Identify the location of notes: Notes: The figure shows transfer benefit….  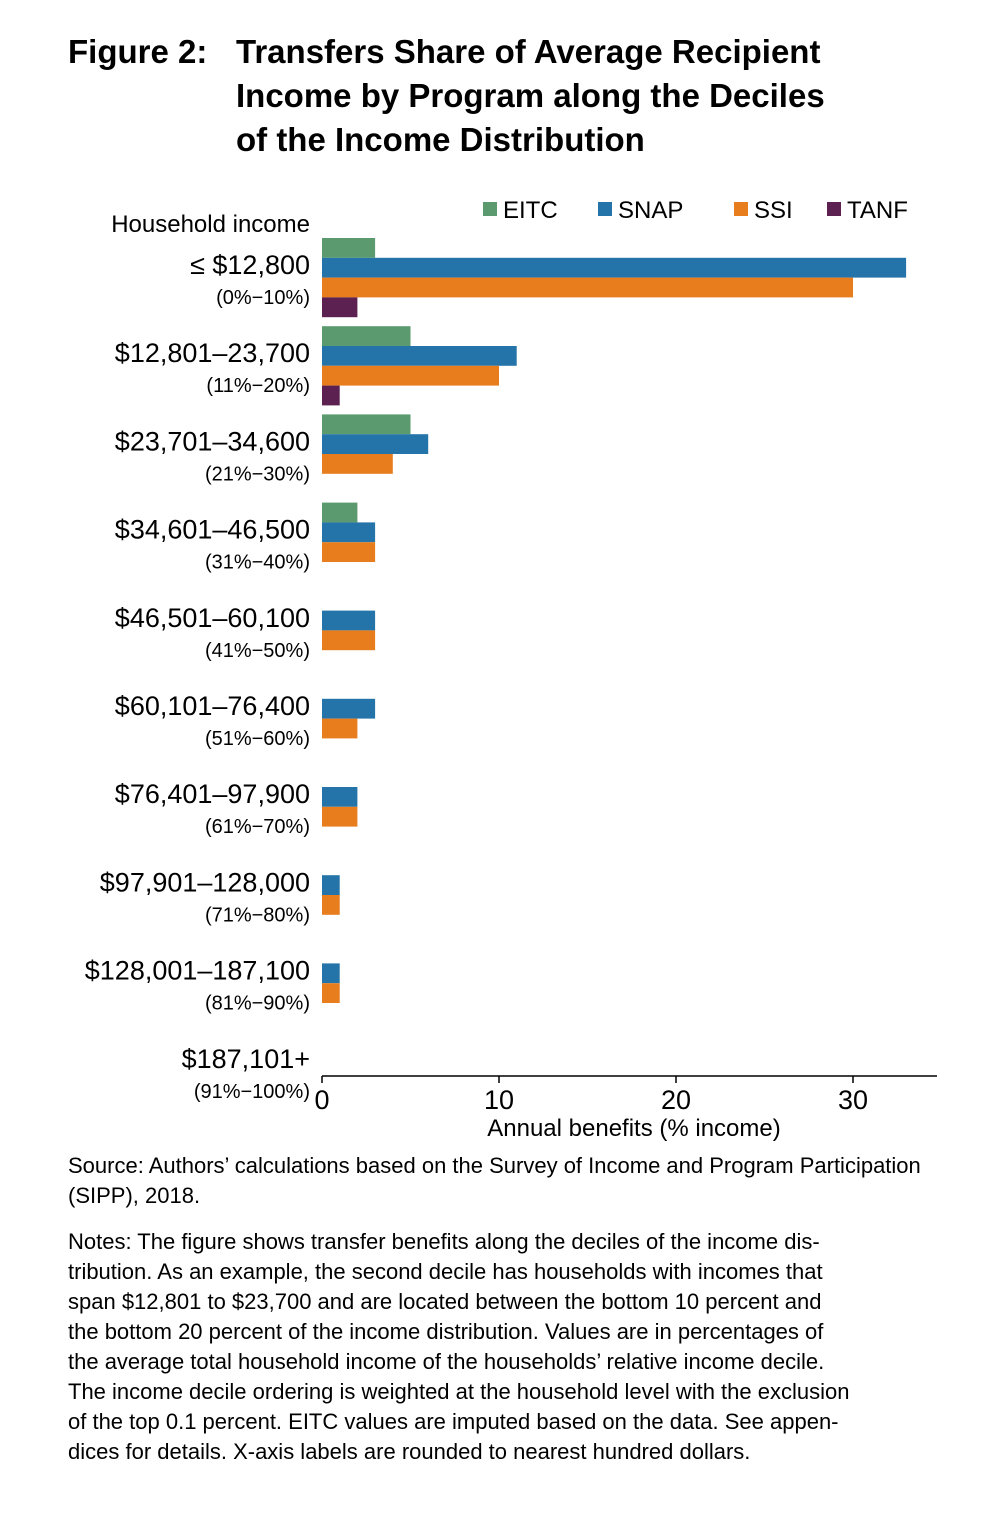
(518, 1347).